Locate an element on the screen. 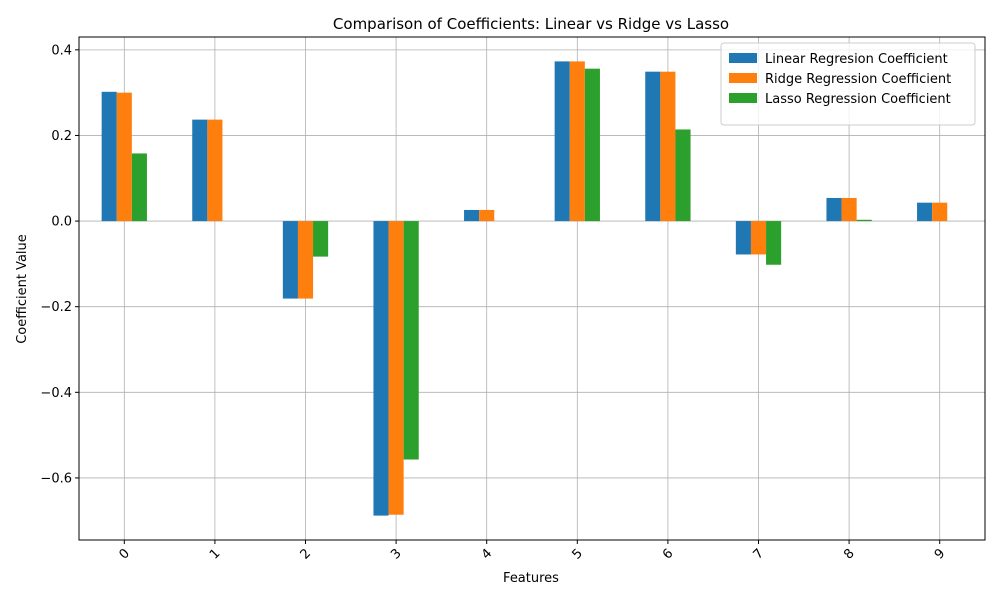 The image size is (1000, 600). x-tick-label: 2 is located at coordinates (306, 554).